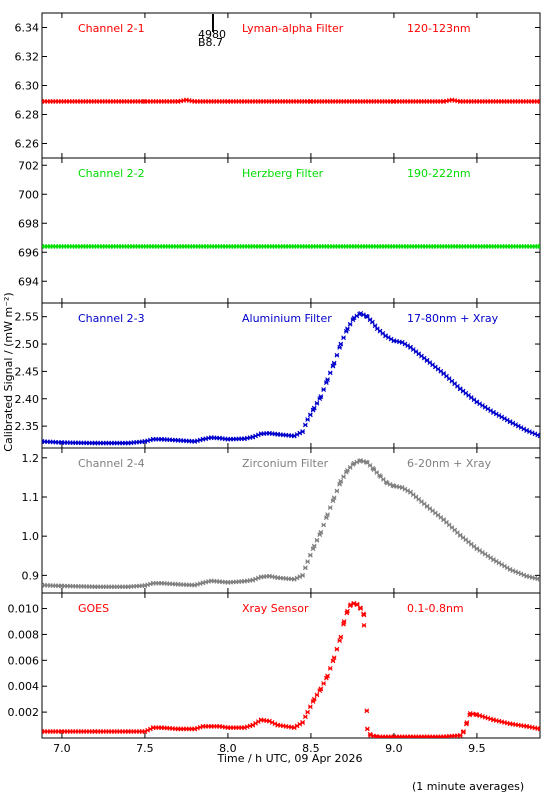  I want to click on y-tick-label: 6.32, so click(27, 57).